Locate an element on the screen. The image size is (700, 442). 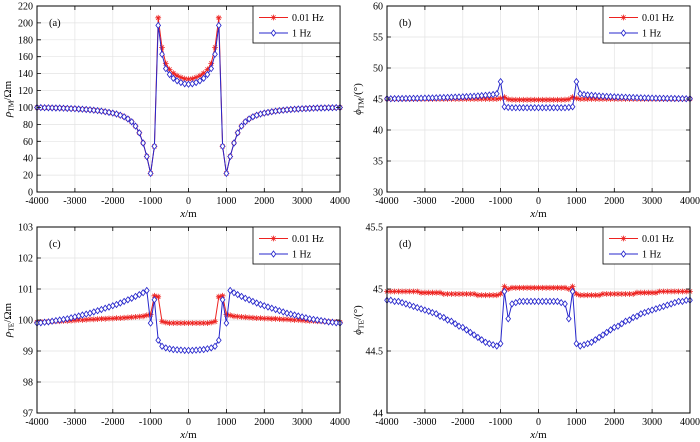
y-axis-label: ρTE/Ωm is located at coordinates (9, 320).